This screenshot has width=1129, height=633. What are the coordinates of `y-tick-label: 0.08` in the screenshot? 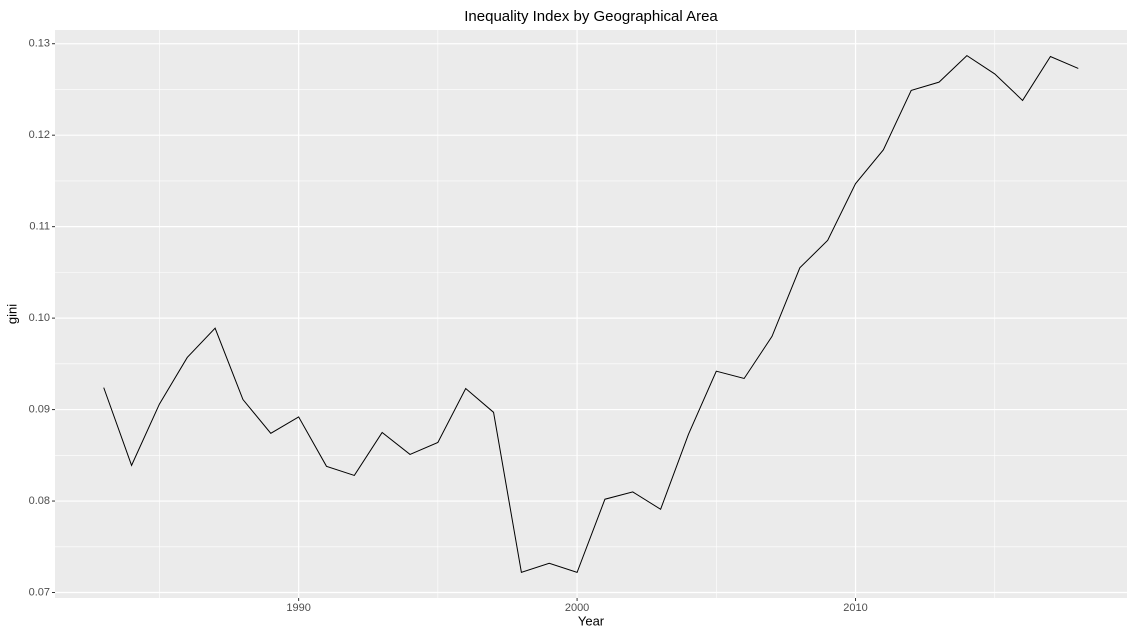 It's located at (39, 501).